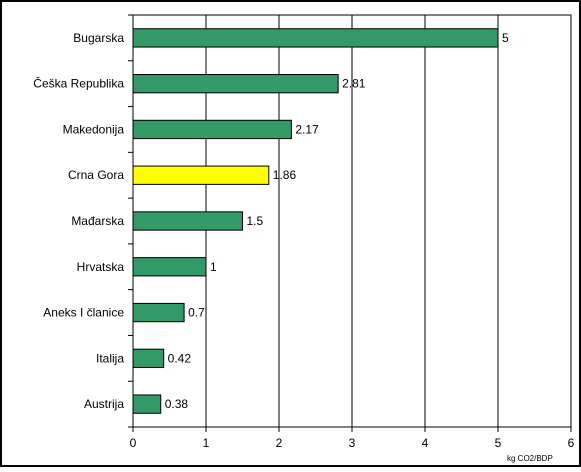 The width and height of the screenshot is (581, 472). What do you see at coordinates (78, 83) in the screenshot?
I see `category-label: Češka Republika` at bounding box center [78, 83].